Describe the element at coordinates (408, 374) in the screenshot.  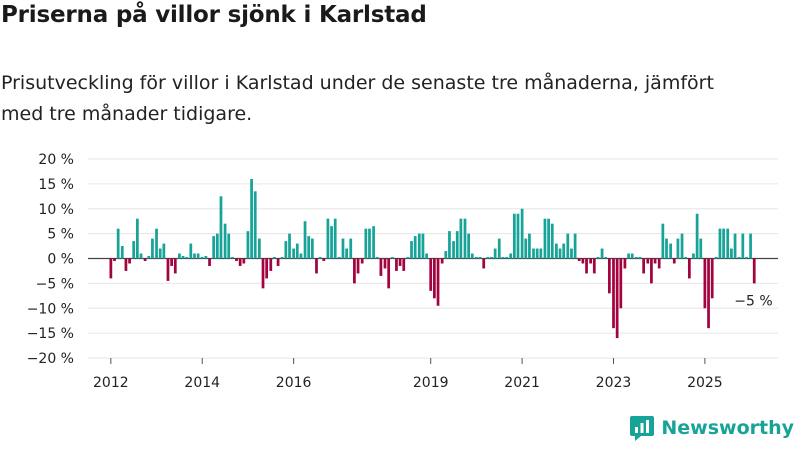
I see `x-axis: 2012 2014 2016 2019 2021 2023 2025` at that location.